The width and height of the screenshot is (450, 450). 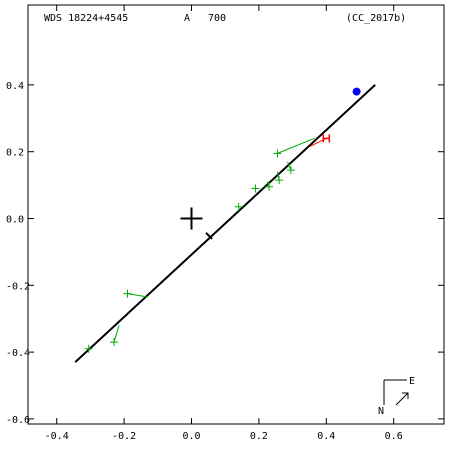 I want to click on y-tick-label: -0.2, so click(x=18, y=286).